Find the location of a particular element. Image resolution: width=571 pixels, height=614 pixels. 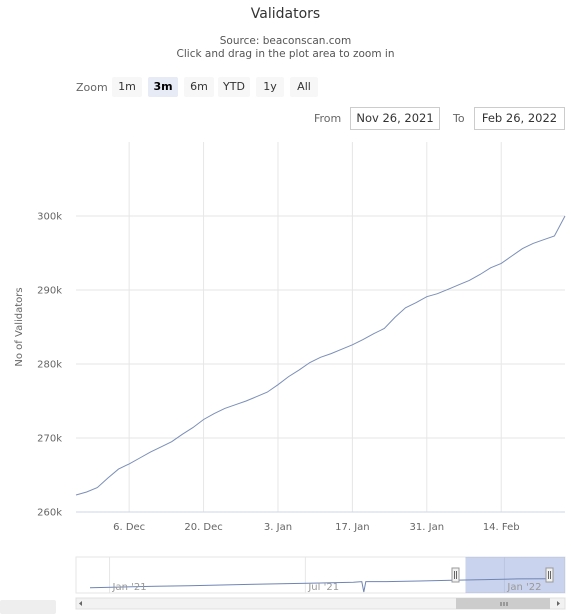

scroll-left-arrow-icon is located at coordinates (80, 603).